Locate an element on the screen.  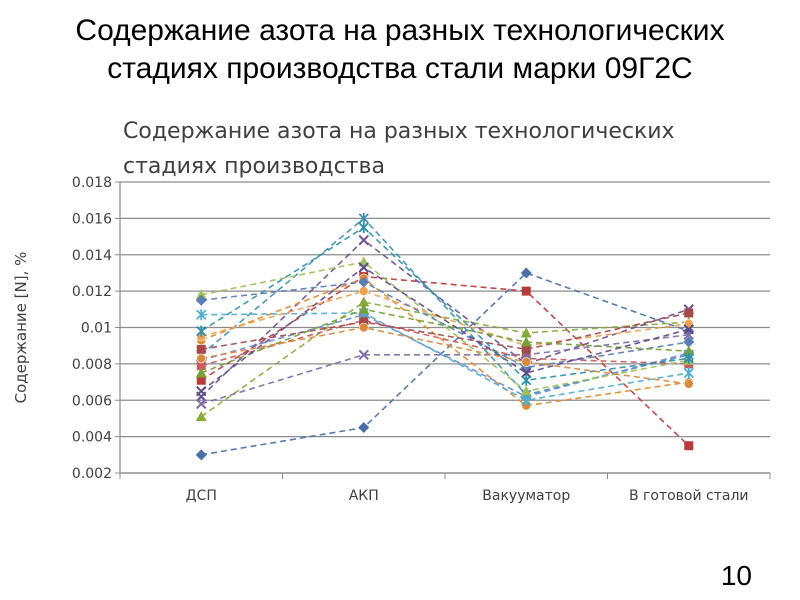
x-axis-tick-labels: ДСП АКП Вакууматор В готовой стали is located at coordinates (467, 496).